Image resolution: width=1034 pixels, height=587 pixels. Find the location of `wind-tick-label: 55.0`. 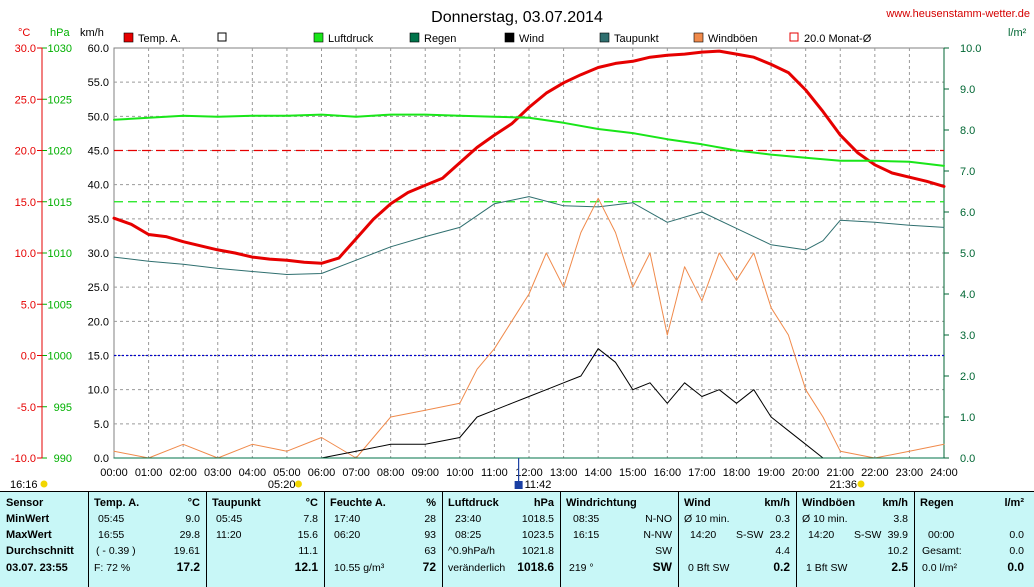

wind-tick-label: 55.0 is located at coordinates (98, 83).